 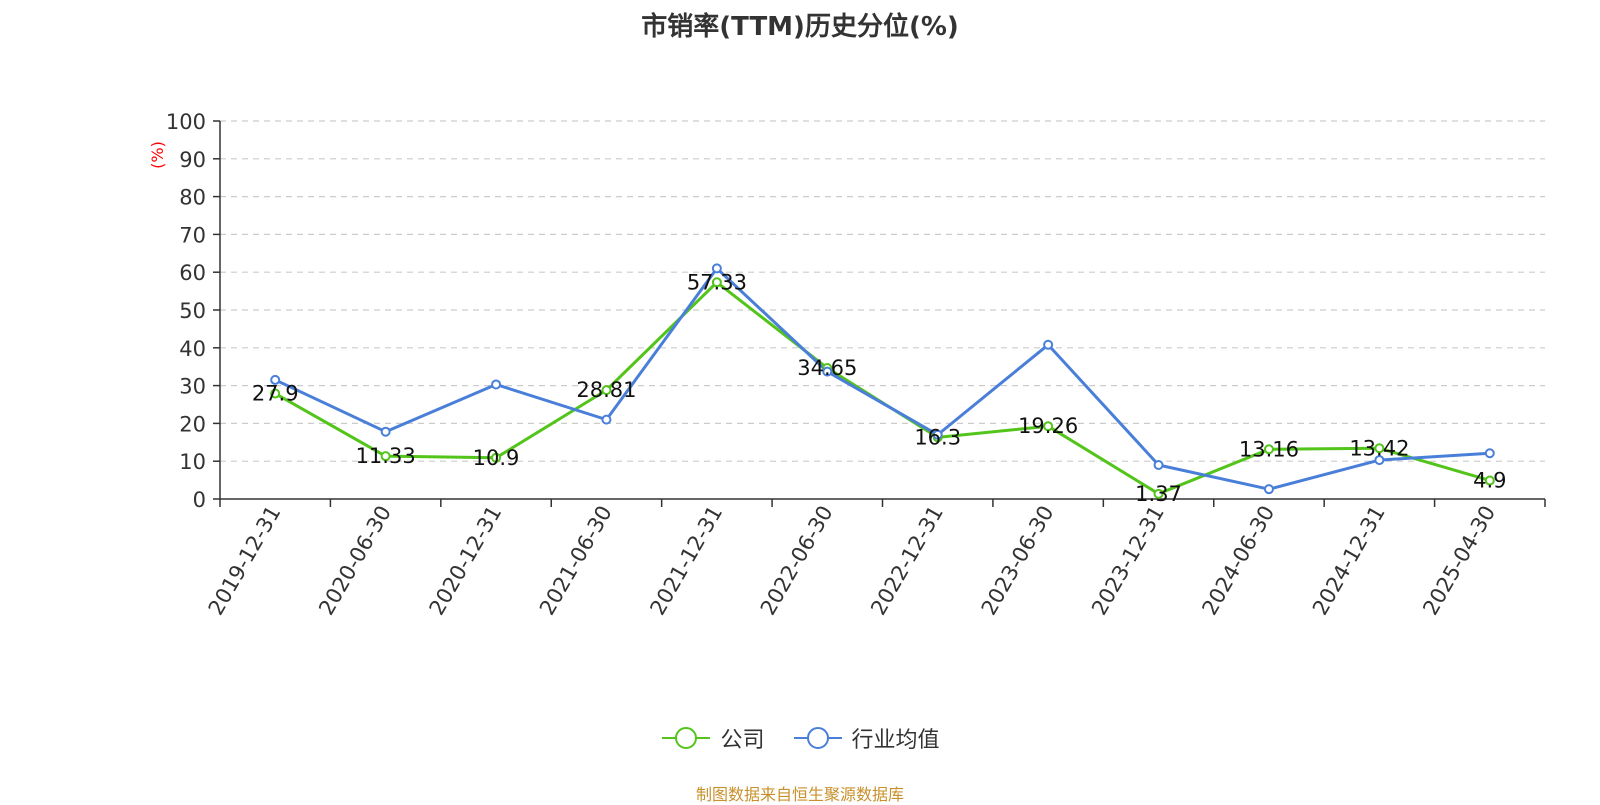 What do you see at coordinates (192, 424) in the screenshot?
I see `y-tick-label: 20` at bounding box center [192, 424].